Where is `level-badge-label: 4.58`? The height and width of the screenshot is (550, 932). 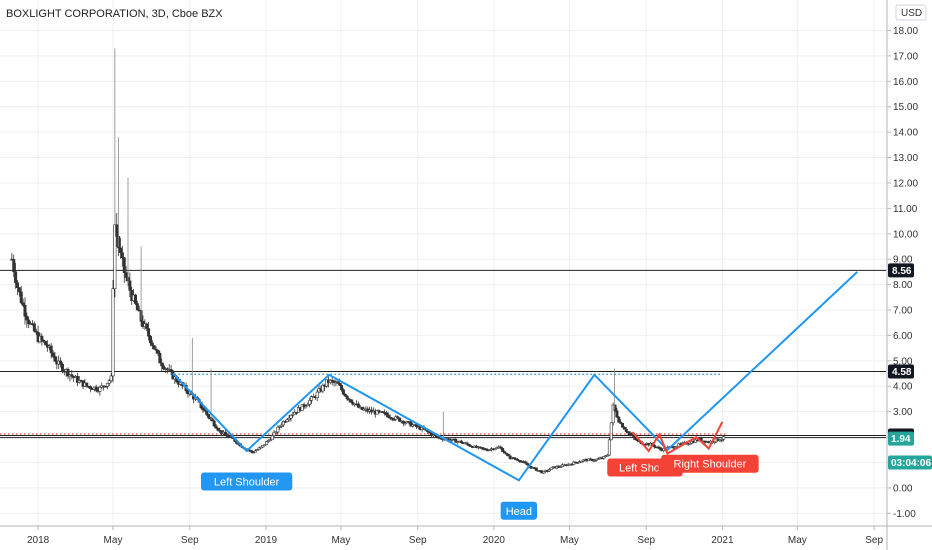 level-badge-label: 4.58 is located at coordinates (902, 372).